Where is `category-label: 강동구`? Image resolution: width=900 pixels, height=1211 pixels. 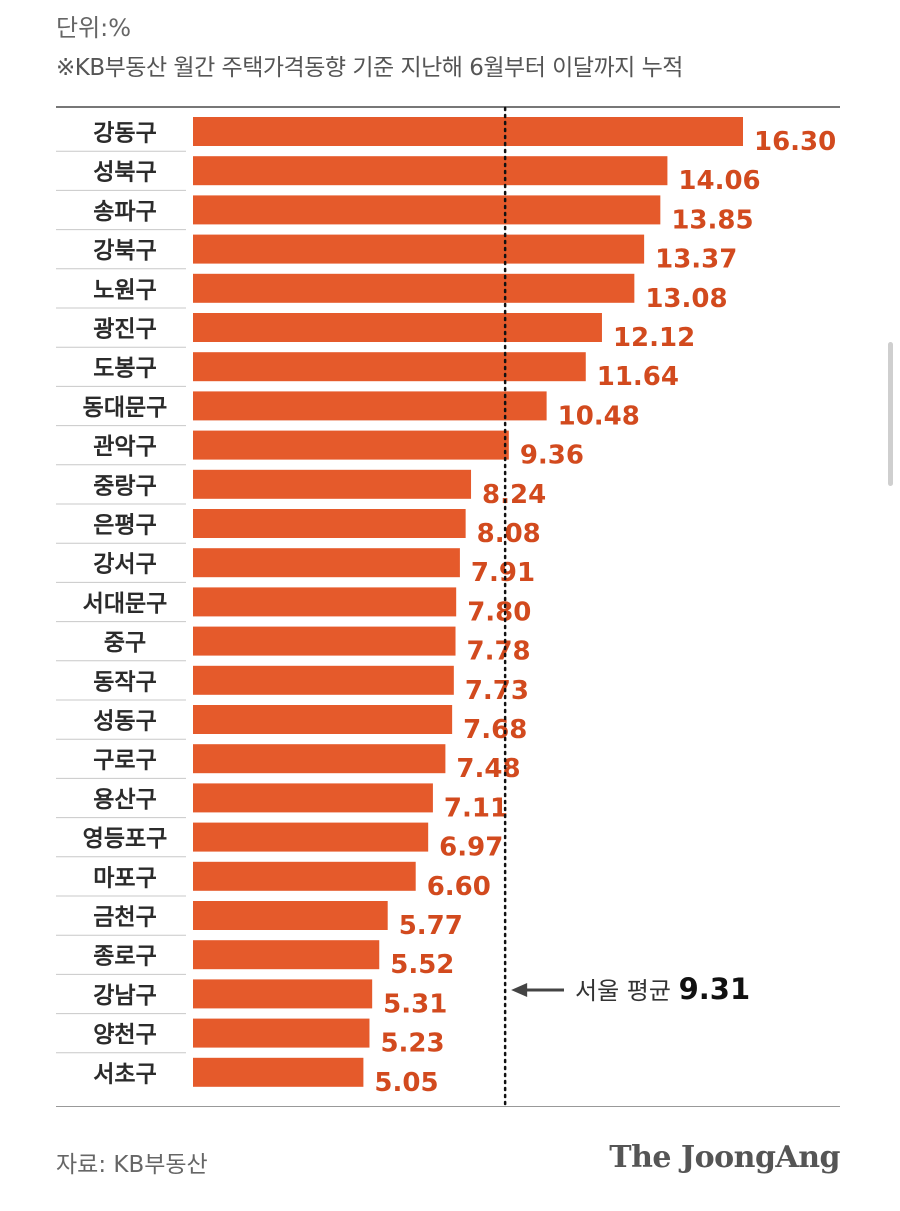
category-label: 강동구 is located at coordinates (124, 134).